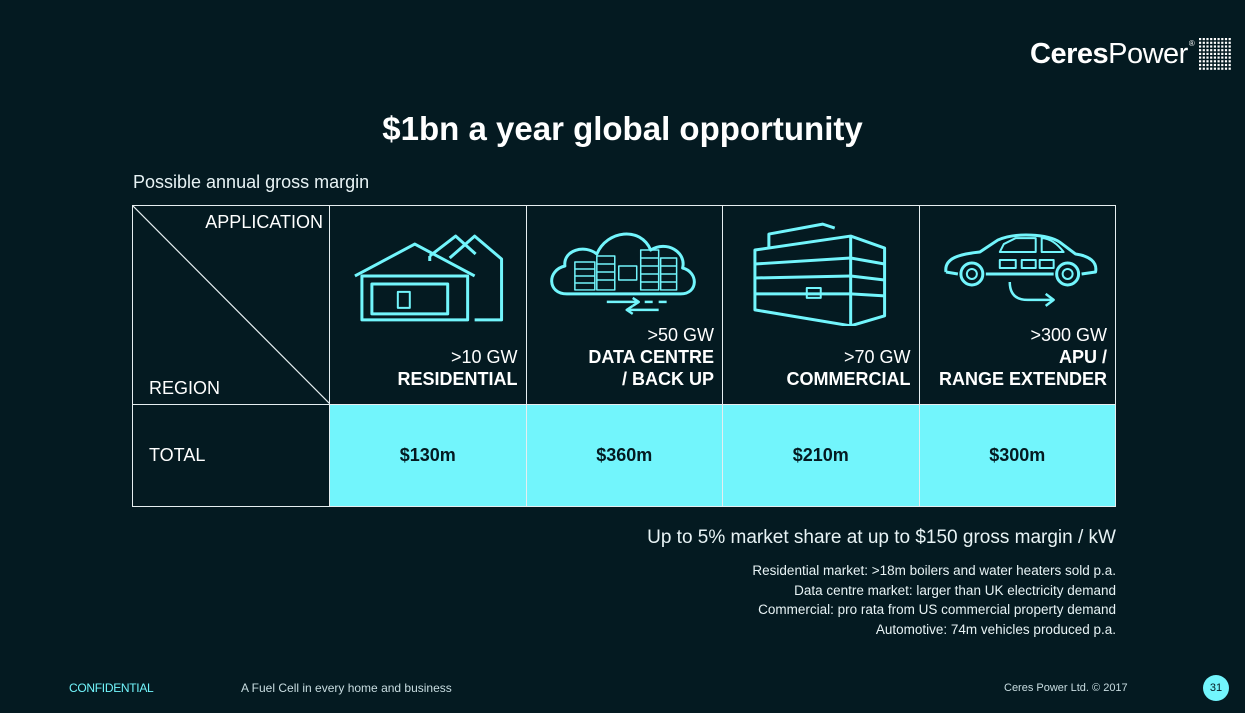 This screenshot has width=1245, height=713. I want to click on cloud-server-icon, so click(622, 273).